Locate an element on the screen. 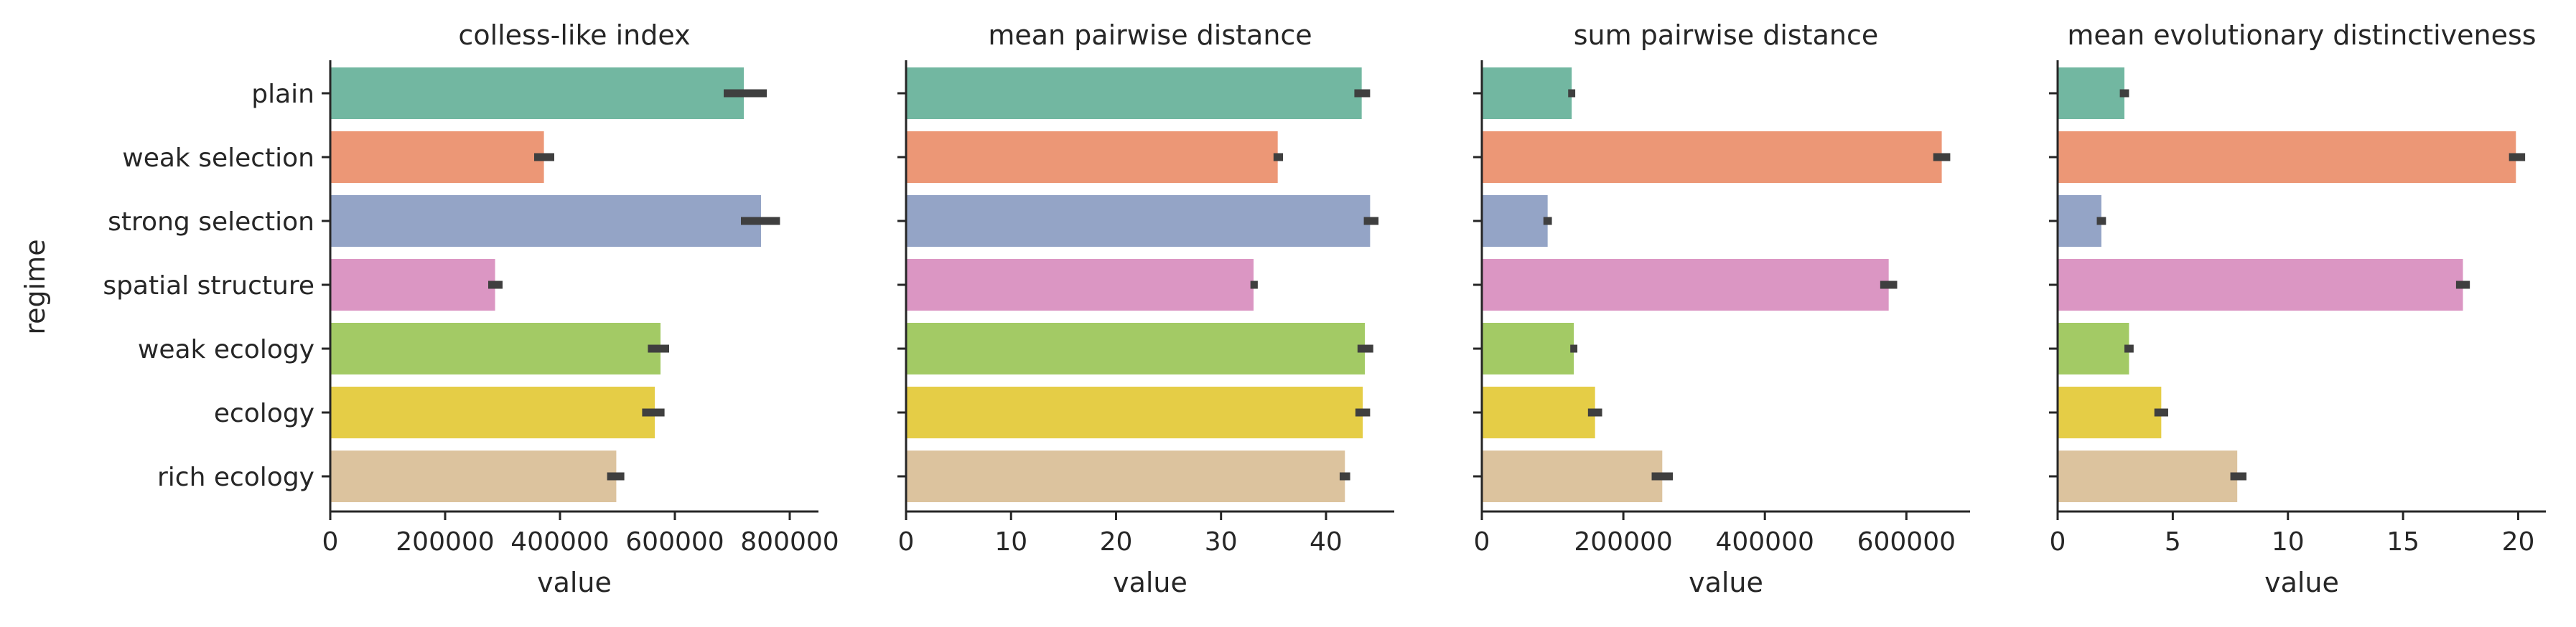 The image size is (2576, 627). panel-title: mean evolutionary distinctiveness is located at coordinates (2301, 35).